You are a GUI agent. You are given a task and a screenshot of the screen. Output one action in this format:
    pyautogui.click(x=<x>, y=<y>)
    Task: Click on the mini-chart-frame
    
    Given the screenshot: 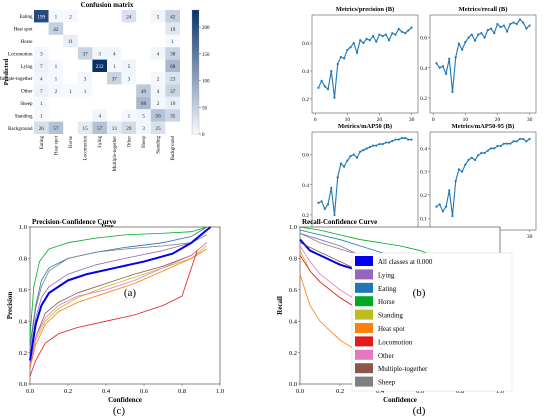 What is the action you would take?
    pyautogui.click(x=365, y=181)
    